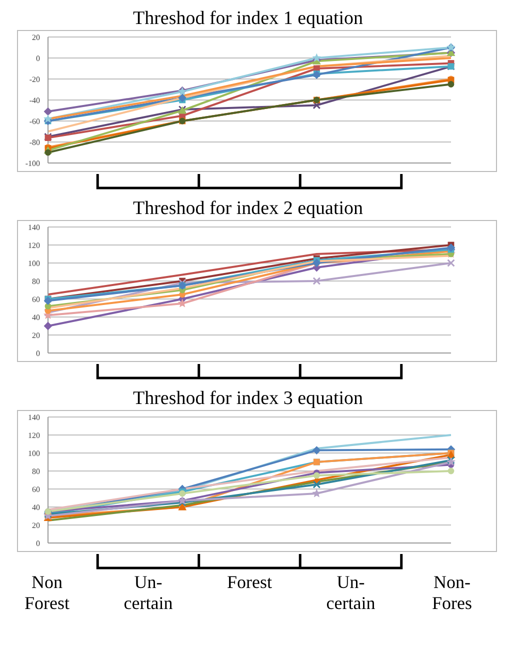 This screenshot has width=516, height=652. Describe the element at coordinates (248, 399) in the screenshot. I see `chart-title: Threshod for index 3 equation` at that location.